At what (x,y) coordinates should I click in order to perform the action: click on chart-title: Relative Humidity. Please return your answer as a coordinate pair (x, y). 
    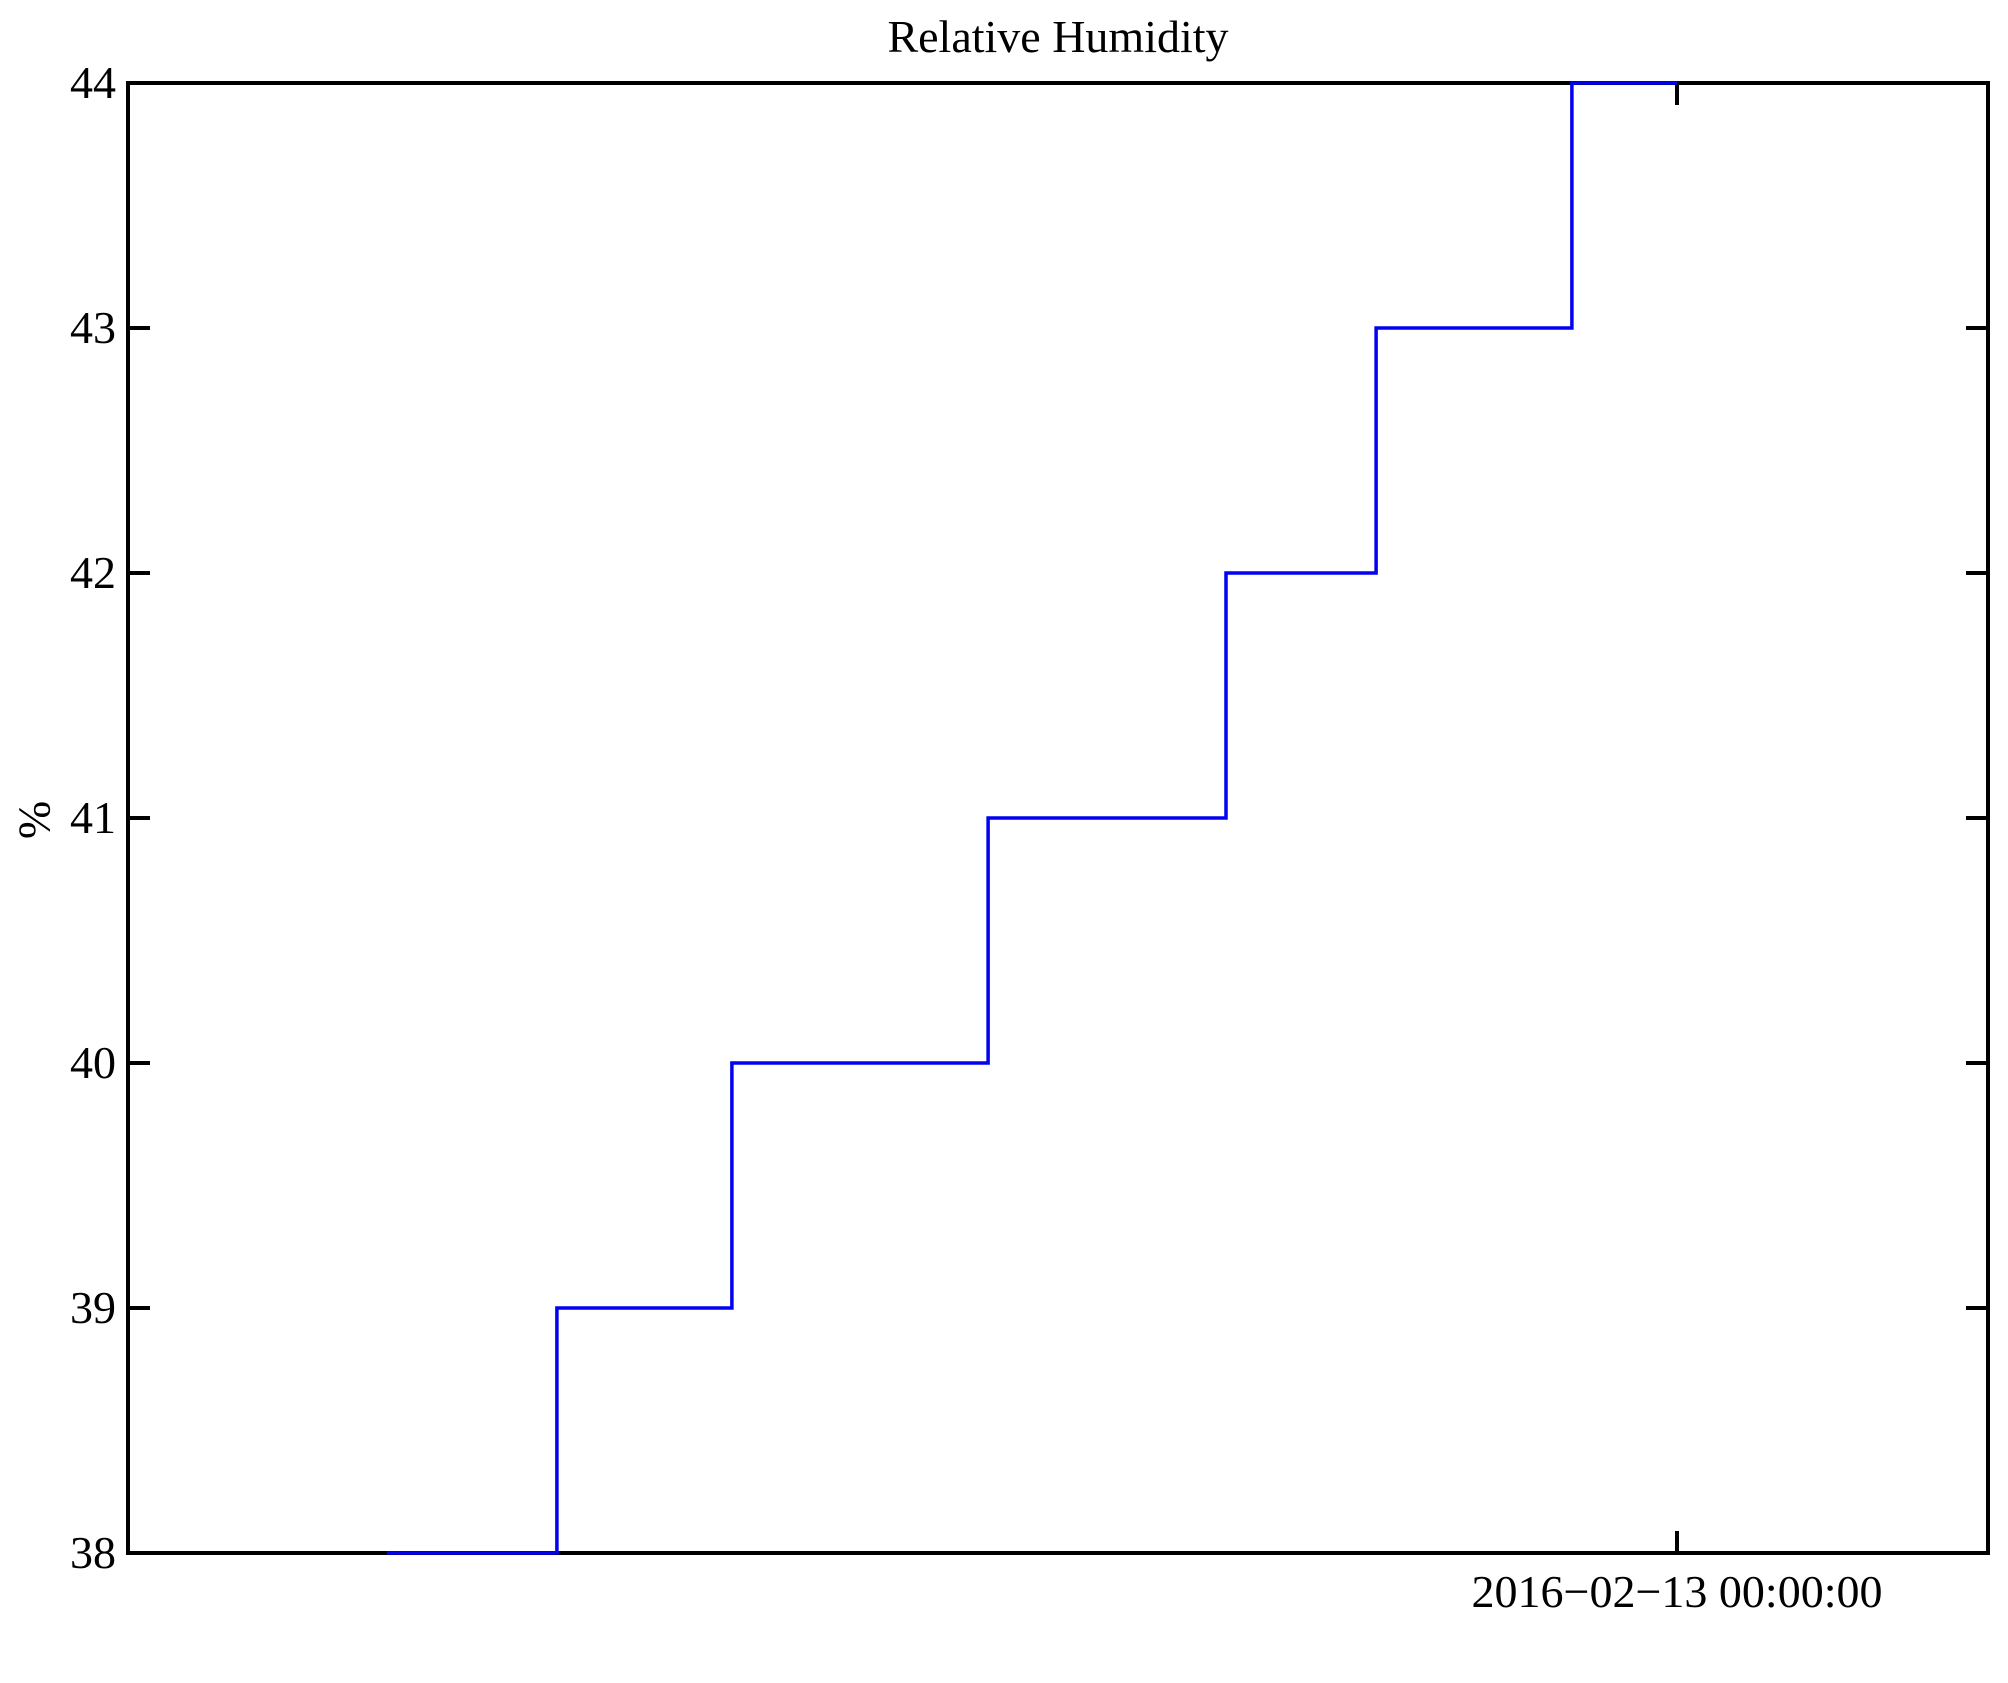
    Looking at the image, I should click on (1058, 36).